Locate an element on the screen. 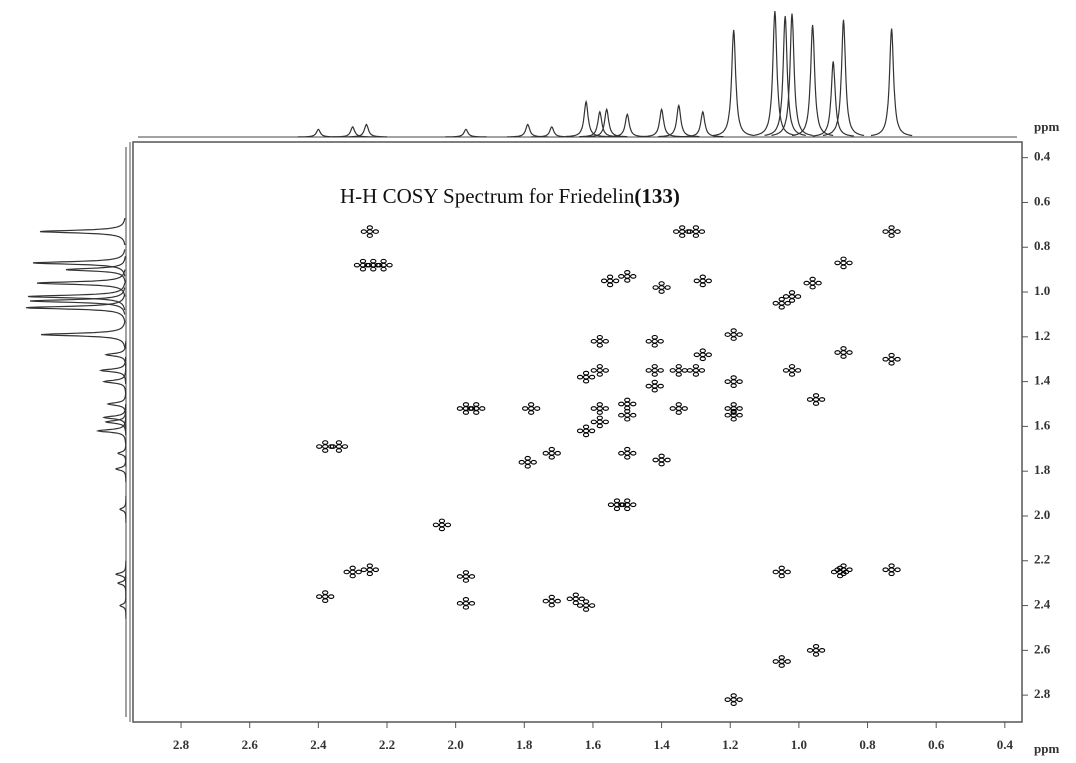 The width and height of the screenshot is (1076, 763). x-tick-label: 1.4 is located at coordinates (661, 744).